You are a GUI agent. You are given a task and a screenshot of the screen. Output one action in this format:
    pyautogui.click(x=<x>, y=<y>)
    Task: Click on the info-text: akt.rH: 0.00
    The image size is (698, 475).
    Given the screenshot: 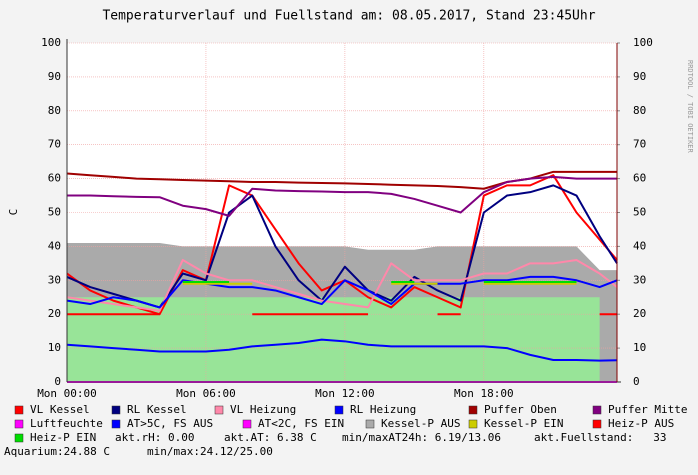 What is the action you would take?
    pyautogui.click(x=154, y=437)
    